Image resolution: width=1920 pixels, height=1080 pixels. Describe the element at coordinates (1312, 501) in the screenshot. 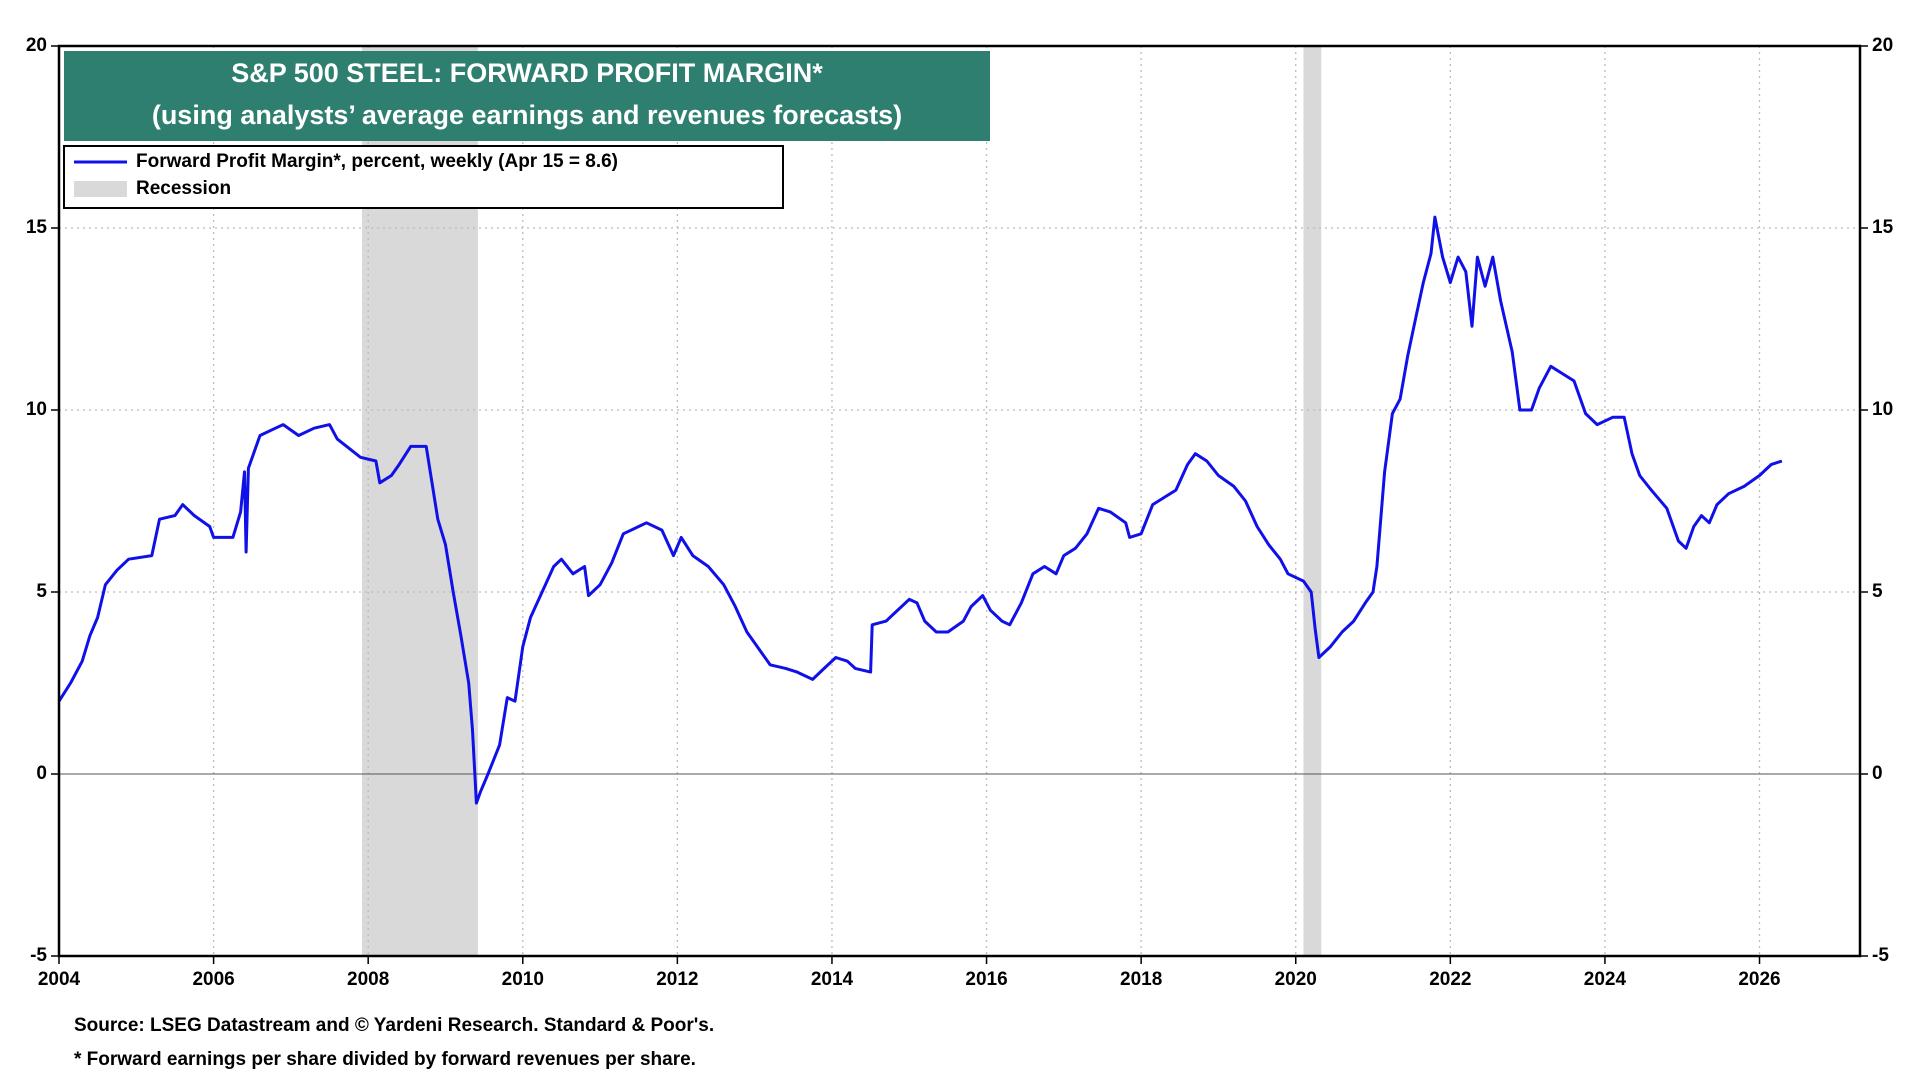

I see `recession-band` at that location.